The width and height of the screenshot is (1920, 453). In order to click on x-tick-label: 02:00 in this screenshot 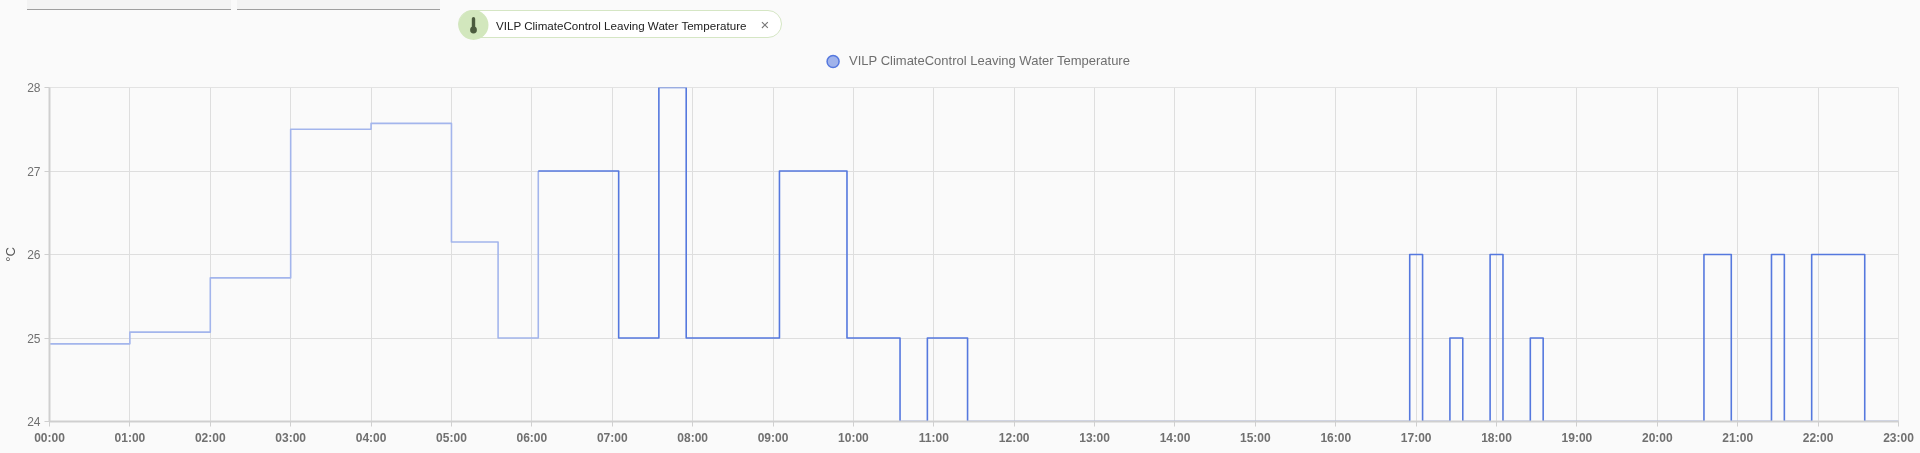, I will do `click(210, 437)`.